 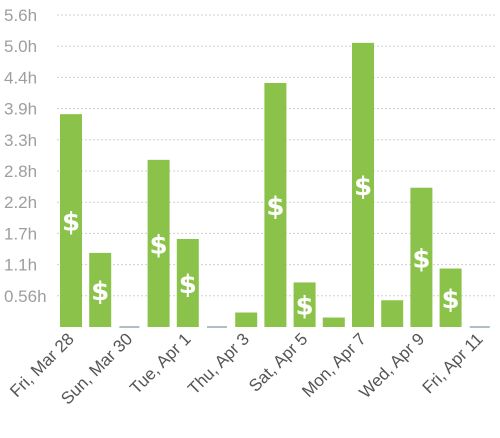 What do you see at coordinates (20, 77) in the screenshot?
I see `y-tick-label: 4.4h` at bounding box center [20, 77].